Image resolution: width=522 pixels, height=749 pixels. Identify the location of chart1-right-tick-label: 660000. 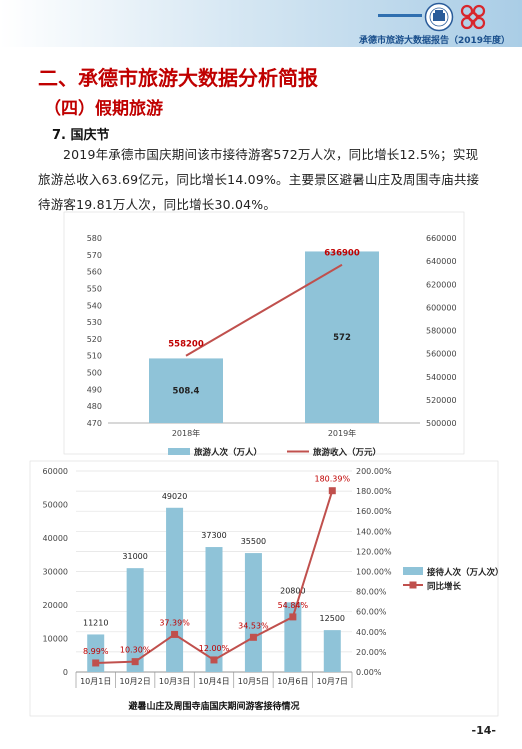
(441, 238).